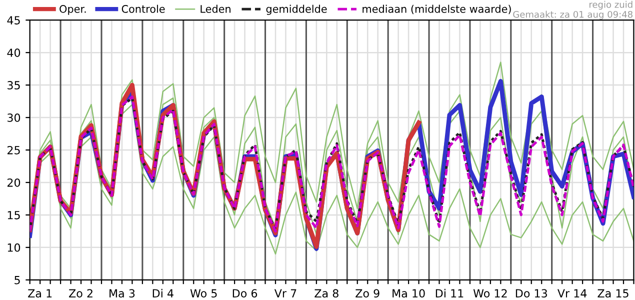 The height and width of the screenshot is (300, 635). What do you see at coordinates (163, 293) in the screenshot?
I see `x-tick-label: Di 4` at bounding box center [163, 293].